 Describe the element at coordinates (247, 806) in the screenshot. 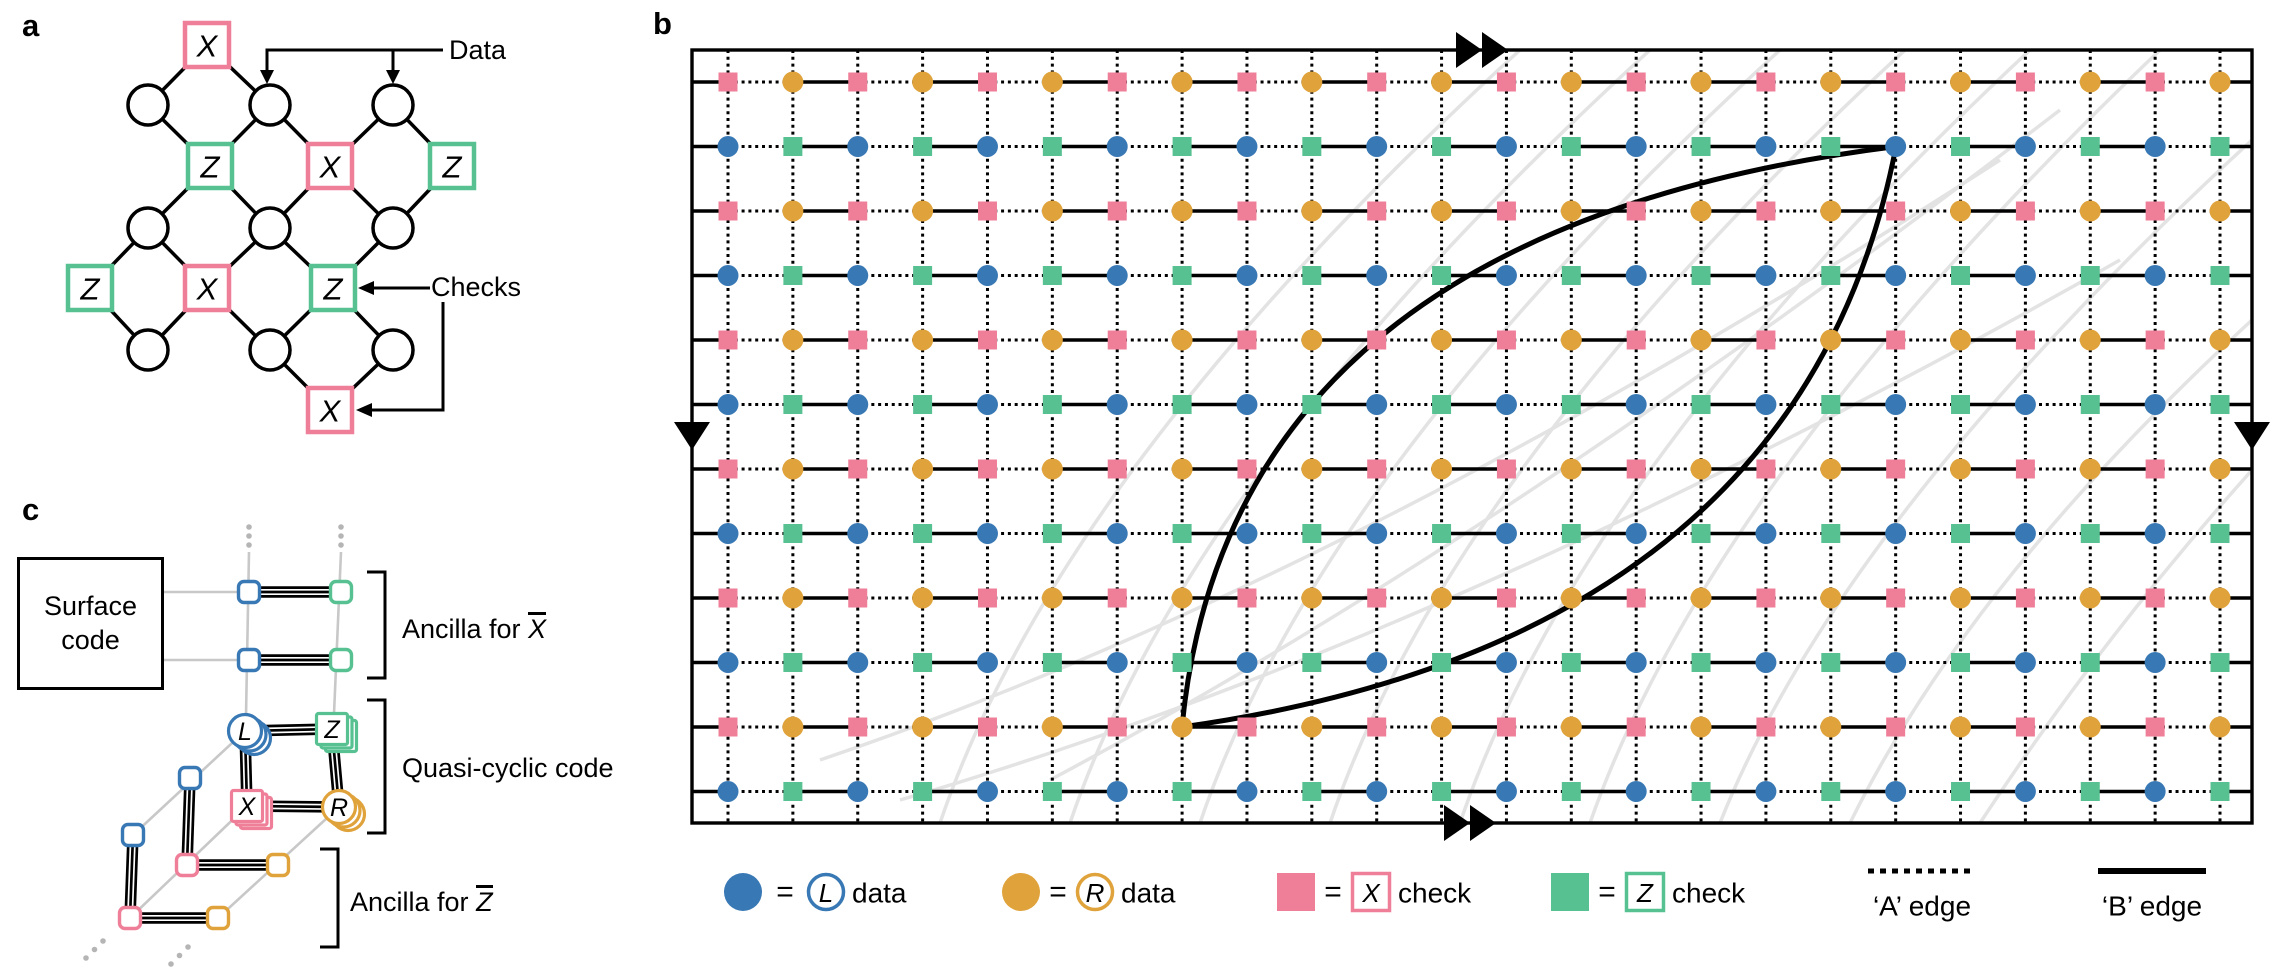

I see `x-stack-layer` at that location.